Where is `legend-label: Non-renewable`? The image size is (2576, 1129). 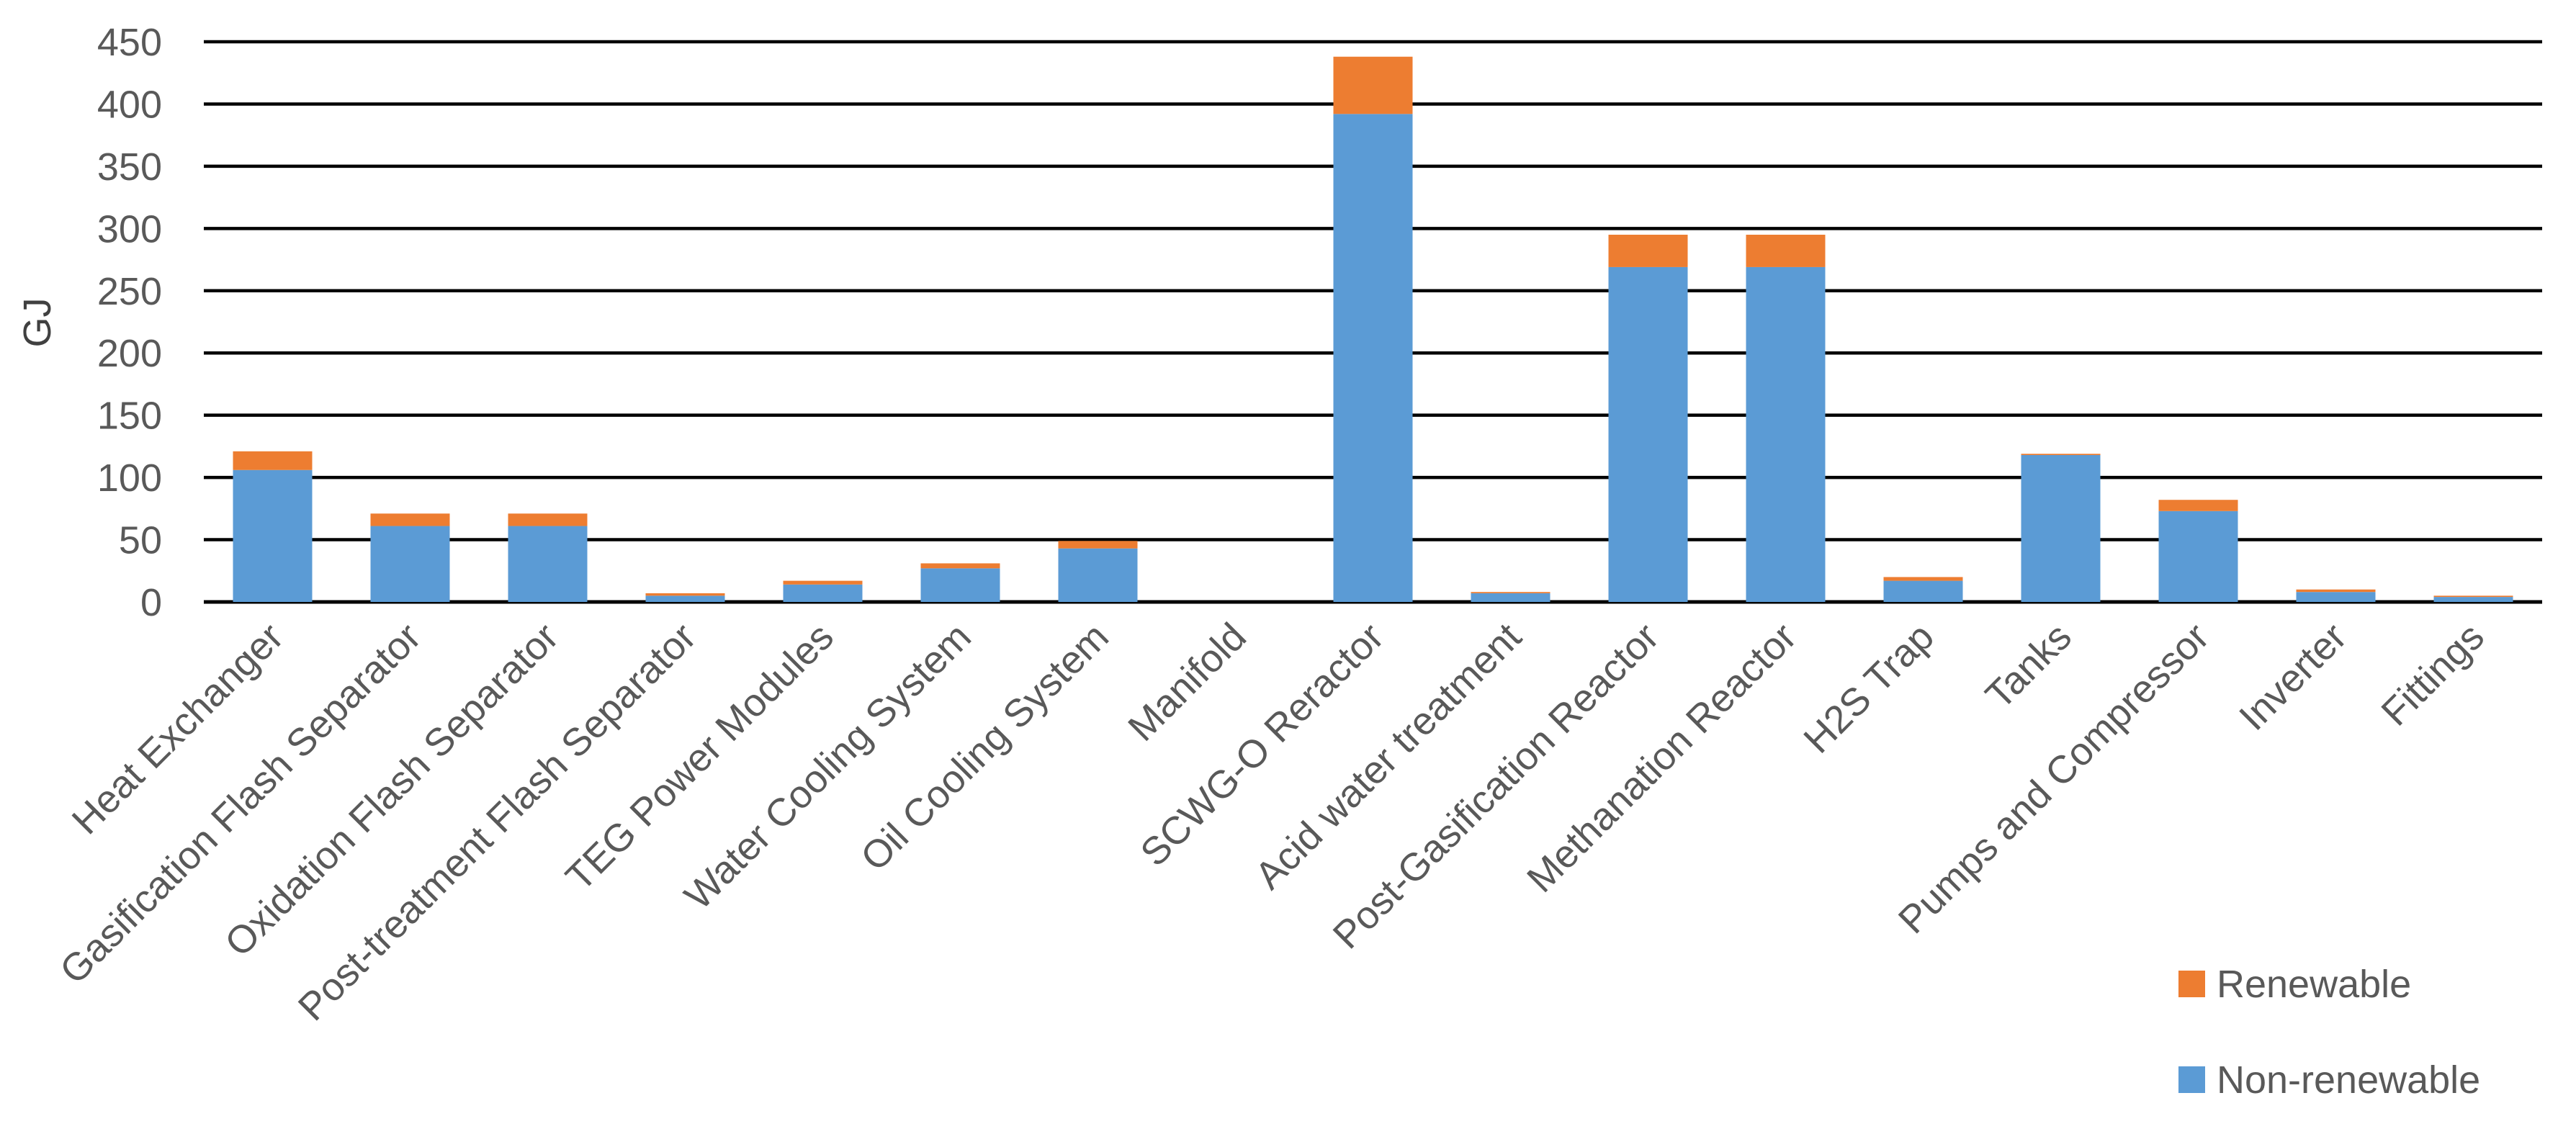 legend-label: Non-renewable is located at coordinates (2348, 1080).